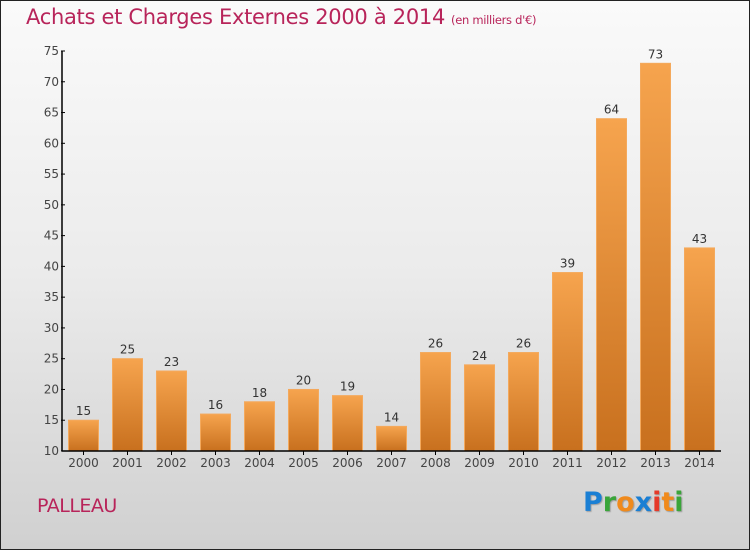 This screenshot has height=551, width=750. What do you see at coordinates (435, 344) in the screenshot?
I see `bar-value-label-2008: 26` at bounding box center [435, 344].